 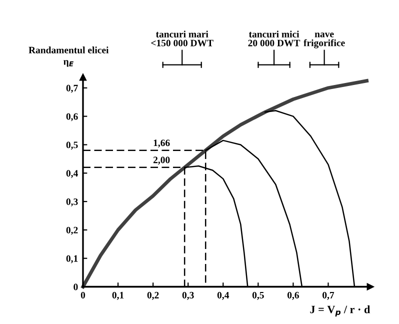 What do you see at coordinates (161, 160) in the screenshot?
I see `annotation: 2,00` at bounding box center [161, 160].